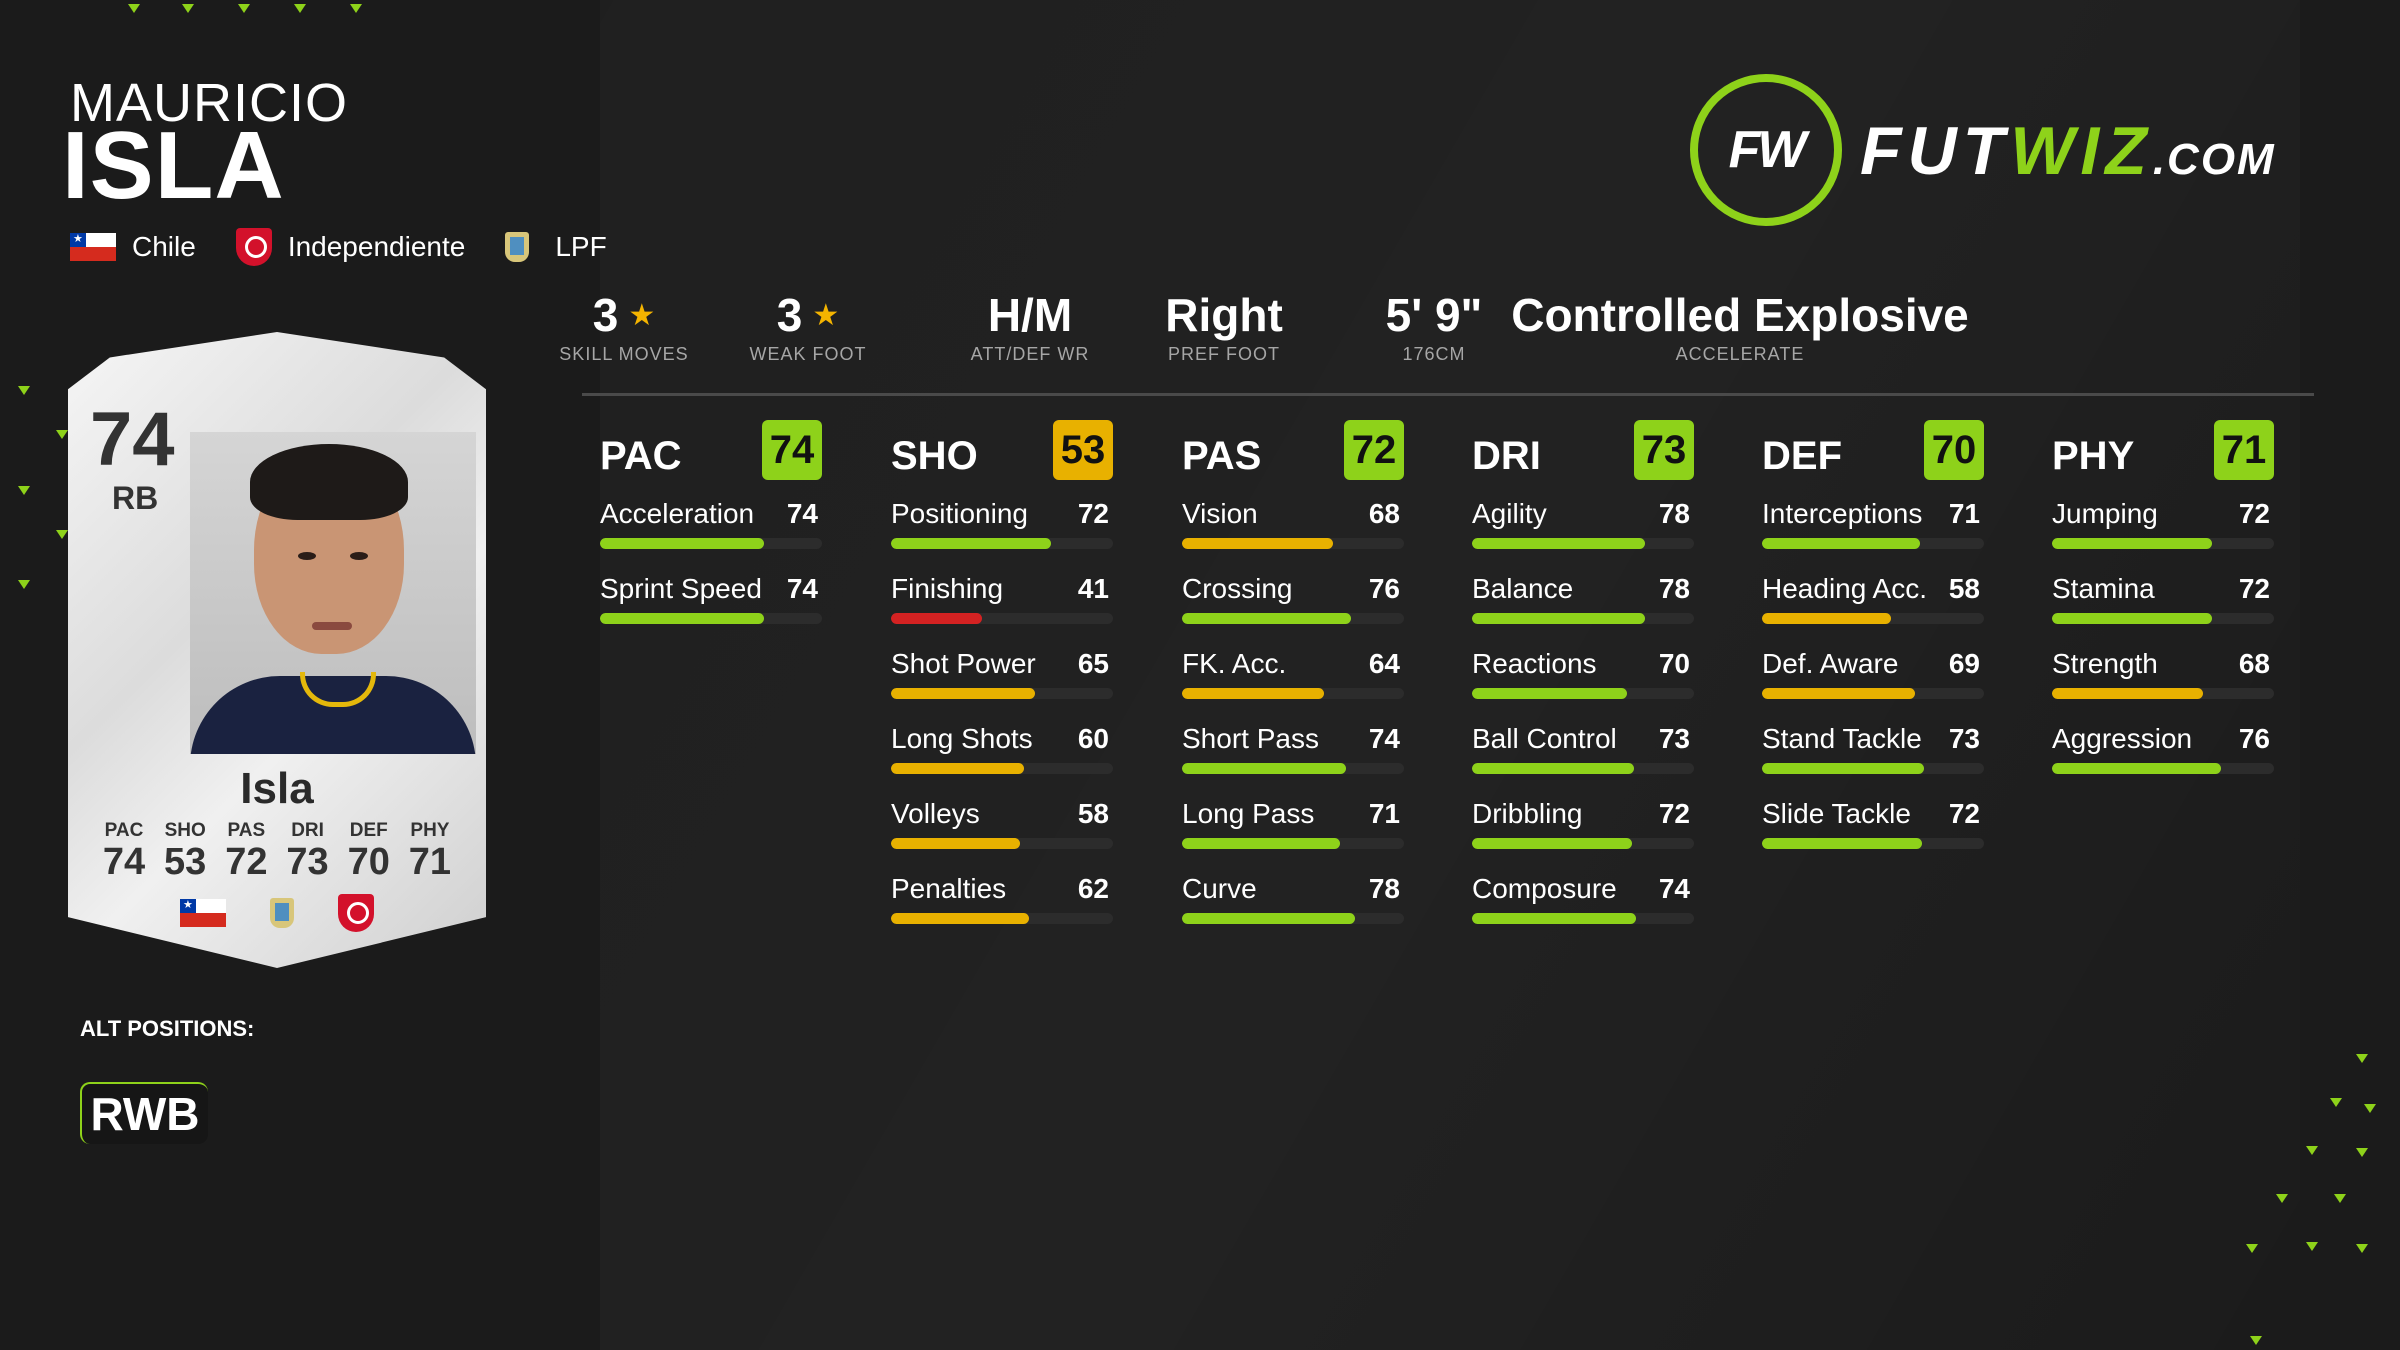 This screenshot has width=2400, height=1350. I want to click on logo-text-com: .COM, so click(2214, 159).